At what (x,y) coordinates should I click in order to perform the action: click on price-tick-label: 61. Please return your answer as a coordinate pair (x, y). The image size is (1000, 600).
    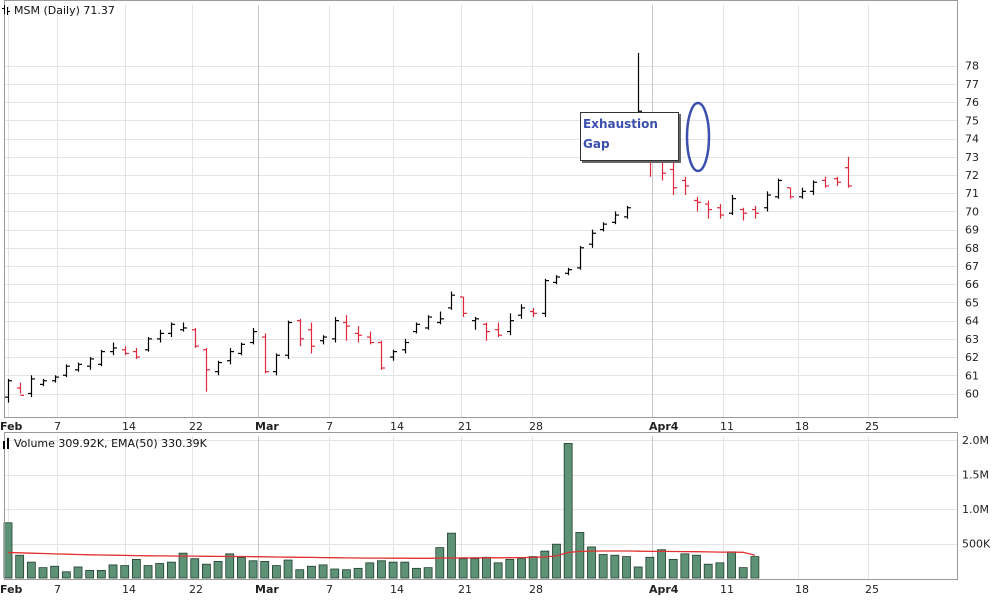
    Looking at the image, I should click on (972, 375).